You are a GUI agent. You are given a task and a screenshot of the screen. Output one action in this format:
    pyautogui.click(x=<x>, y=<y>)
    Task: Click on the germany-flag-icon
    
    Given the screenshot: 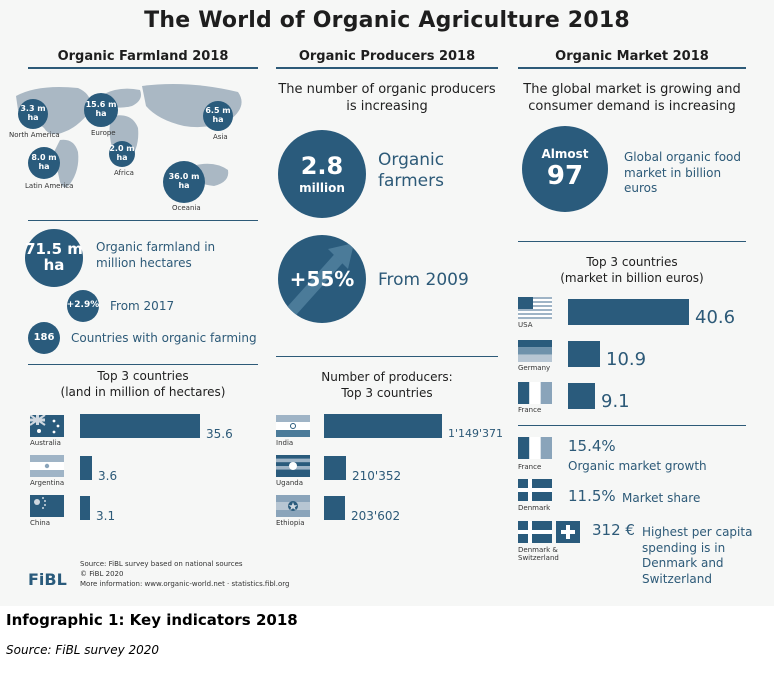 What is the action you would take?
    pyautogui.click(x=535, y=351)
    